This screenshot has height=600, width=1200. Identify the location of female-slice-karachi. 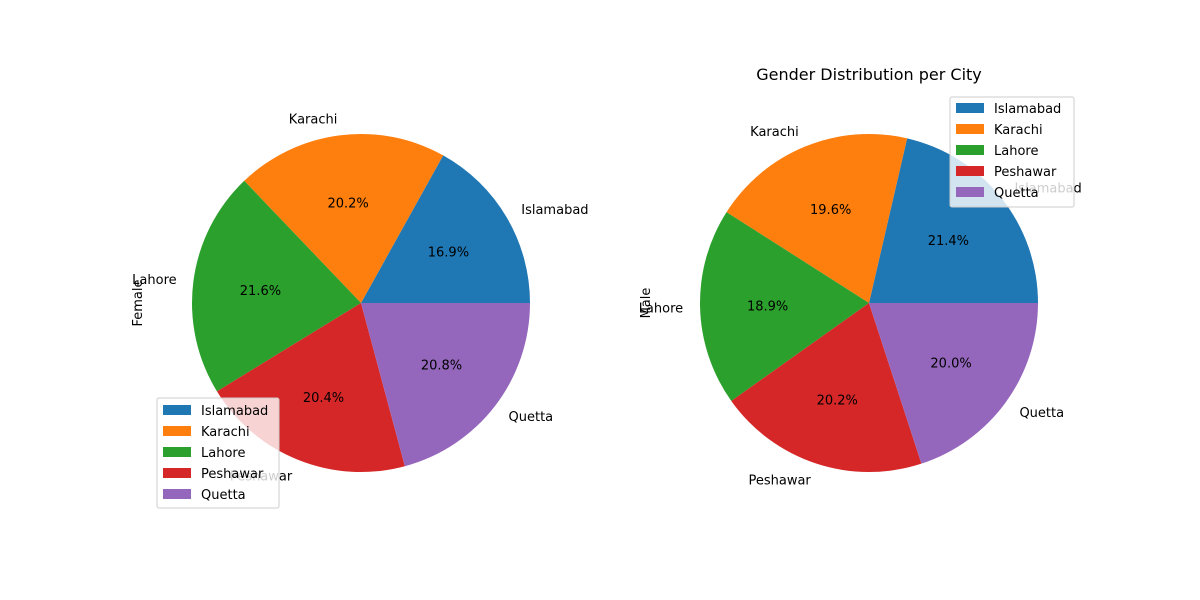
(344, 218).